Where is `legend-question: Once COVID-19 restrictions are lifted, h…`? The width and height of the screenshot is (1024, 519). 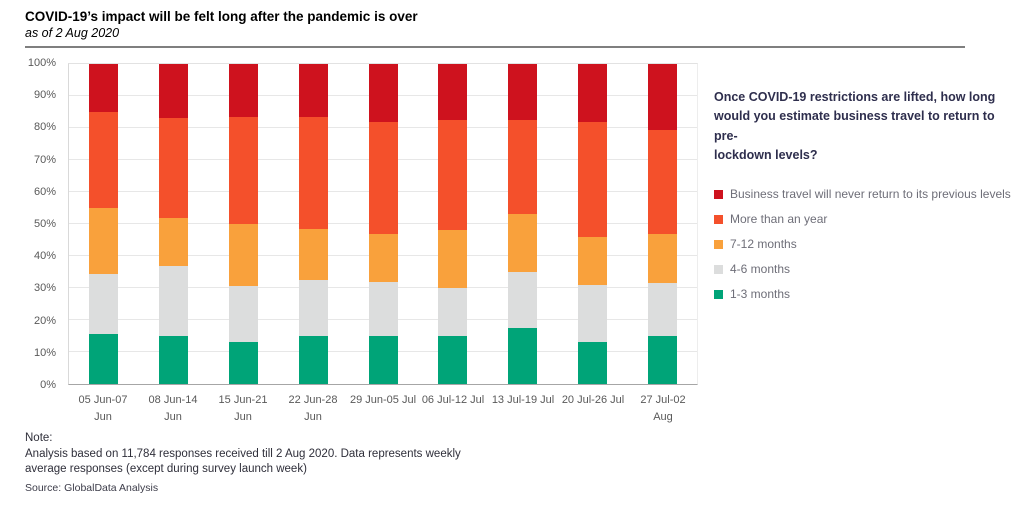
legend-question: Once COVID-19 restrictions are lifted, h… is located at coordinates (855, 126).